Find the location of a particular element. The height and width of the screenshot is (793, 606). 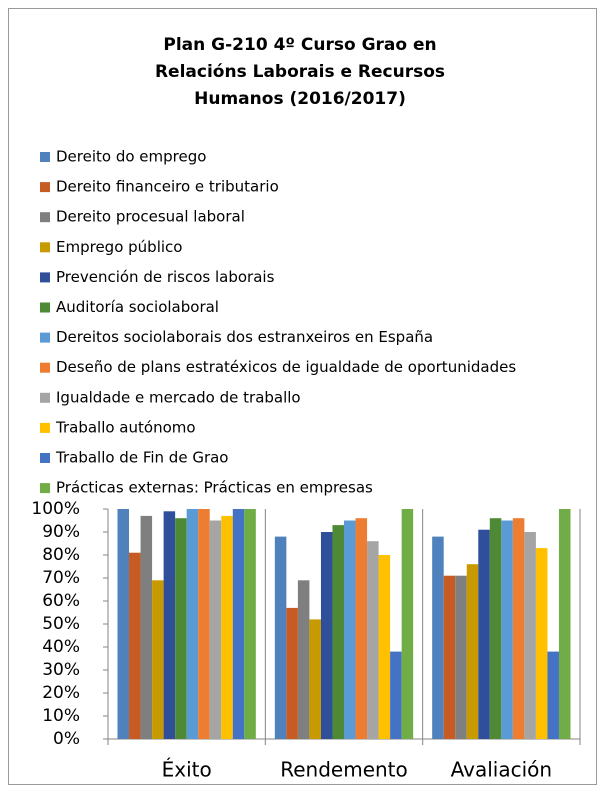

y-tick-label: 10% is located at coordinates (61, 716).